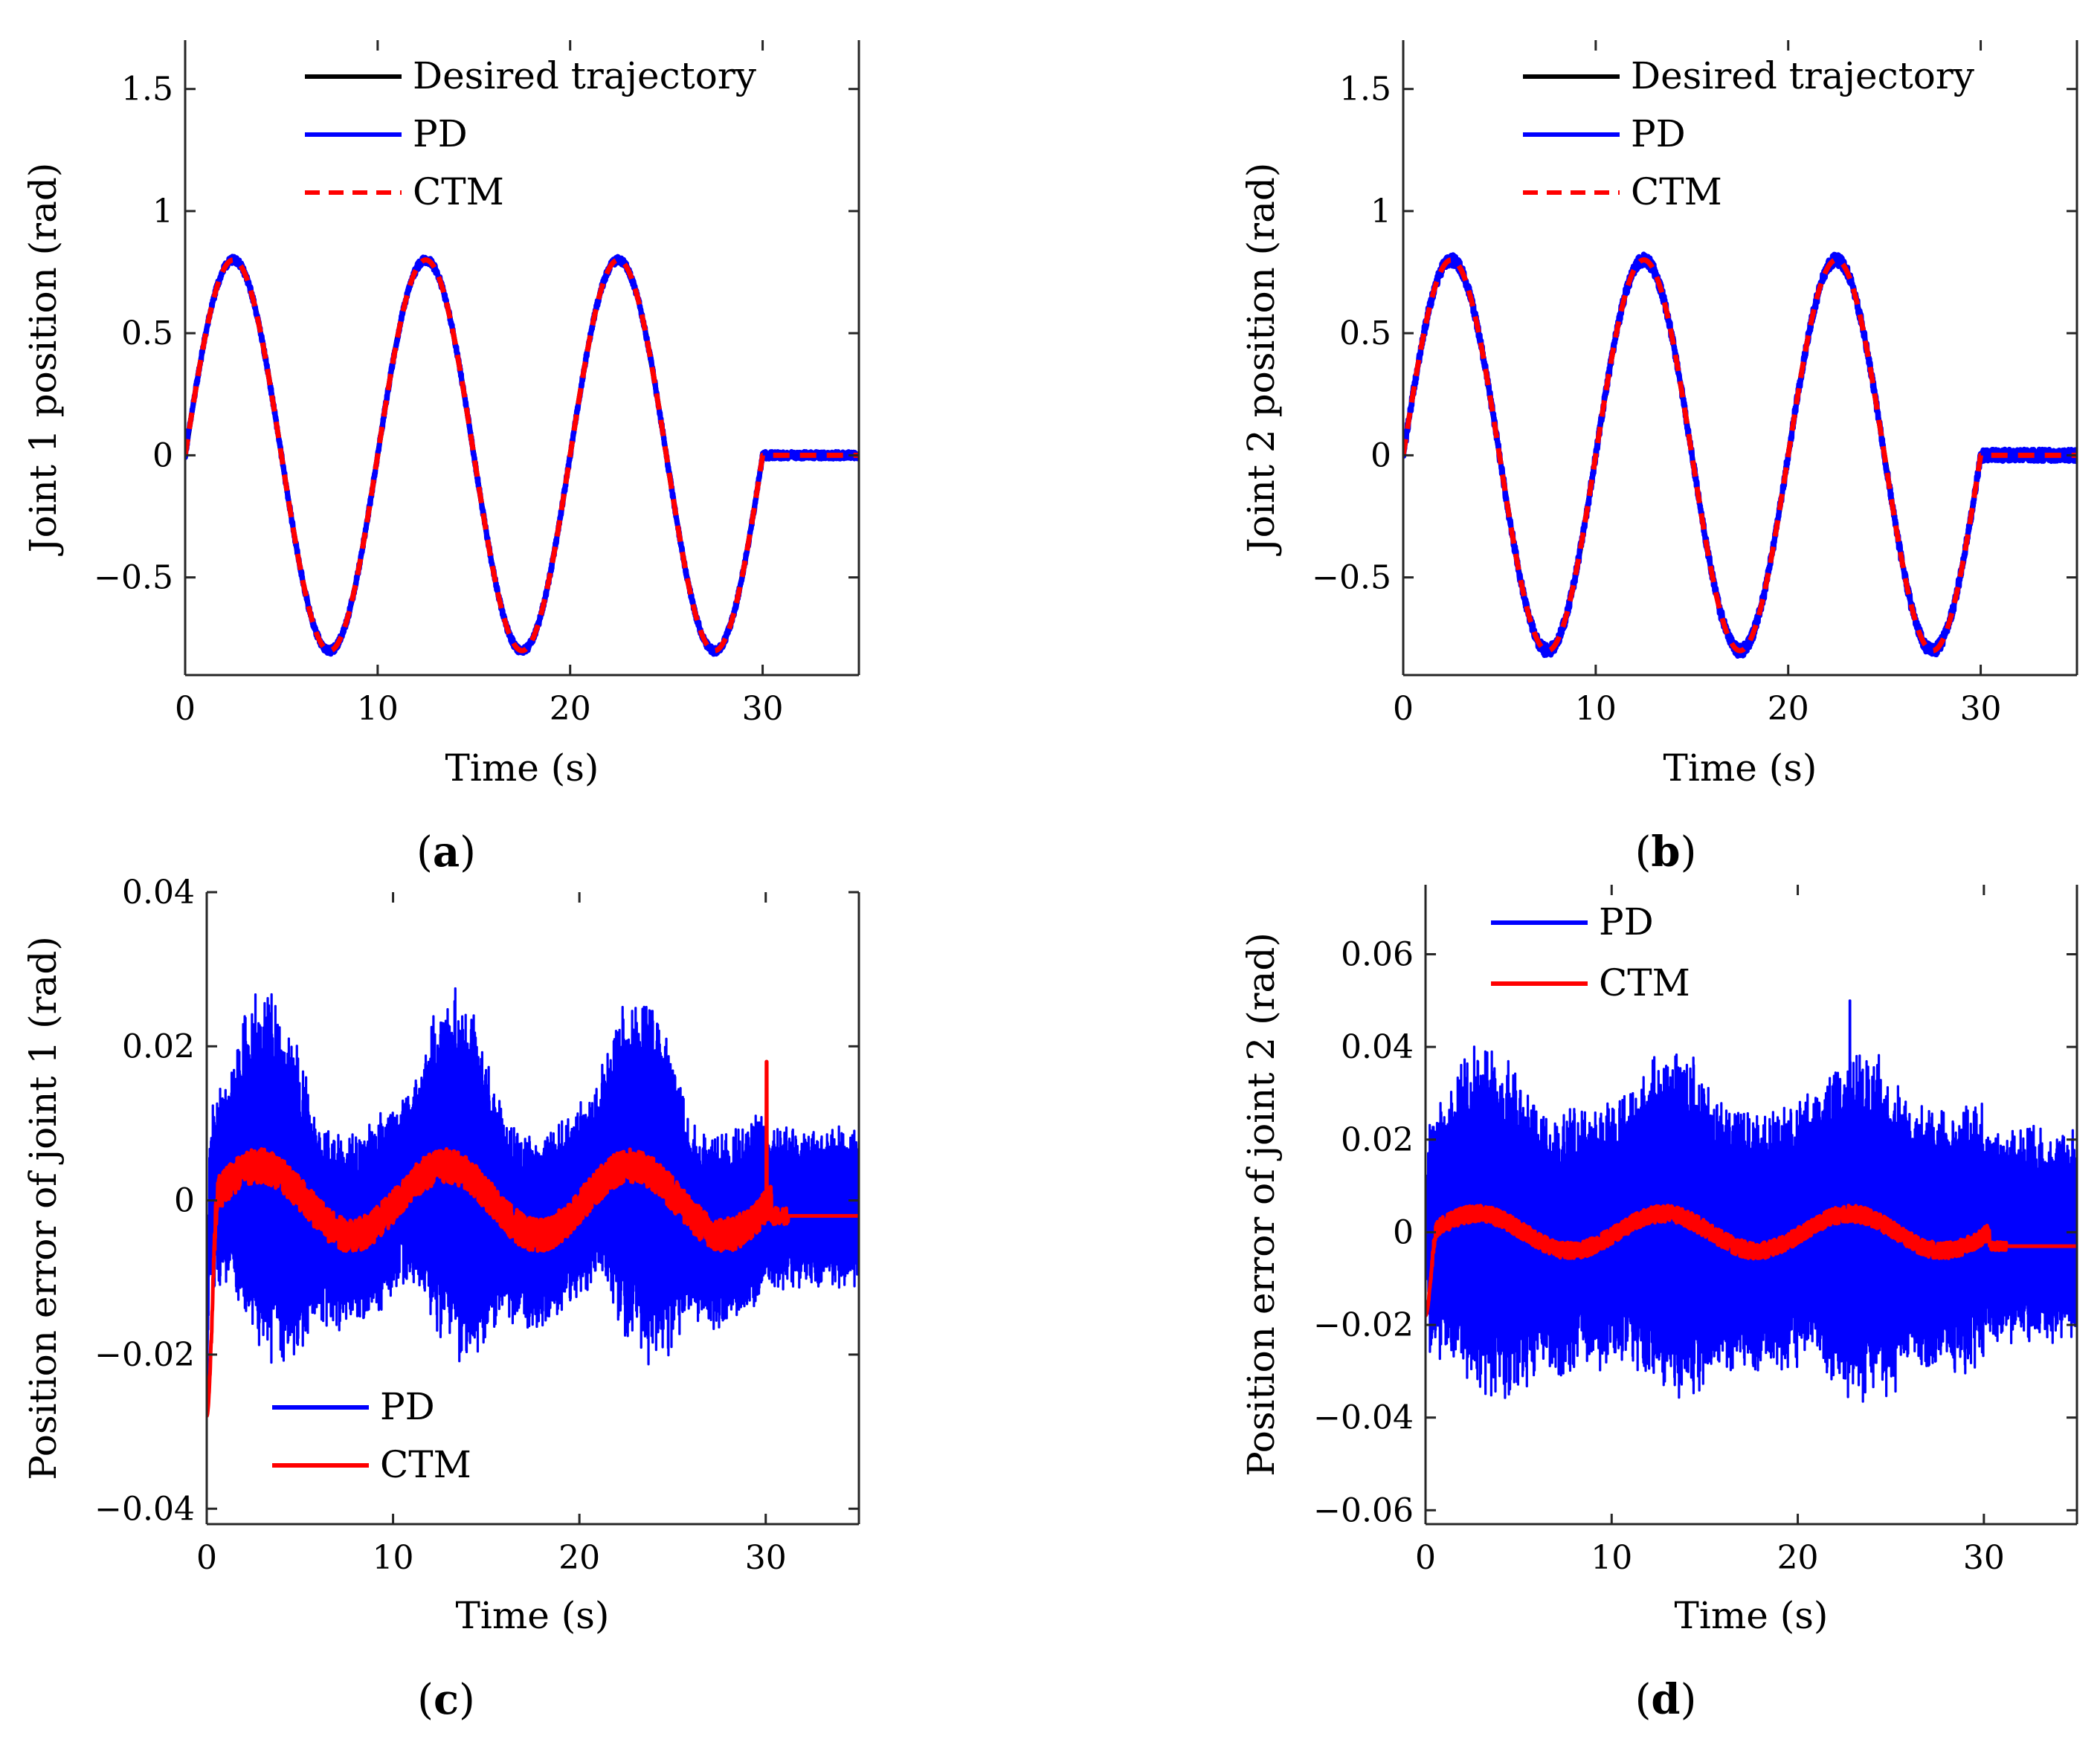 This screenshot has height=1739, width=2100. What do you see at coordinates (533, 1239) in the screenshot?
I see `series-line-c-ctm` at bounding box center [533, 1239].